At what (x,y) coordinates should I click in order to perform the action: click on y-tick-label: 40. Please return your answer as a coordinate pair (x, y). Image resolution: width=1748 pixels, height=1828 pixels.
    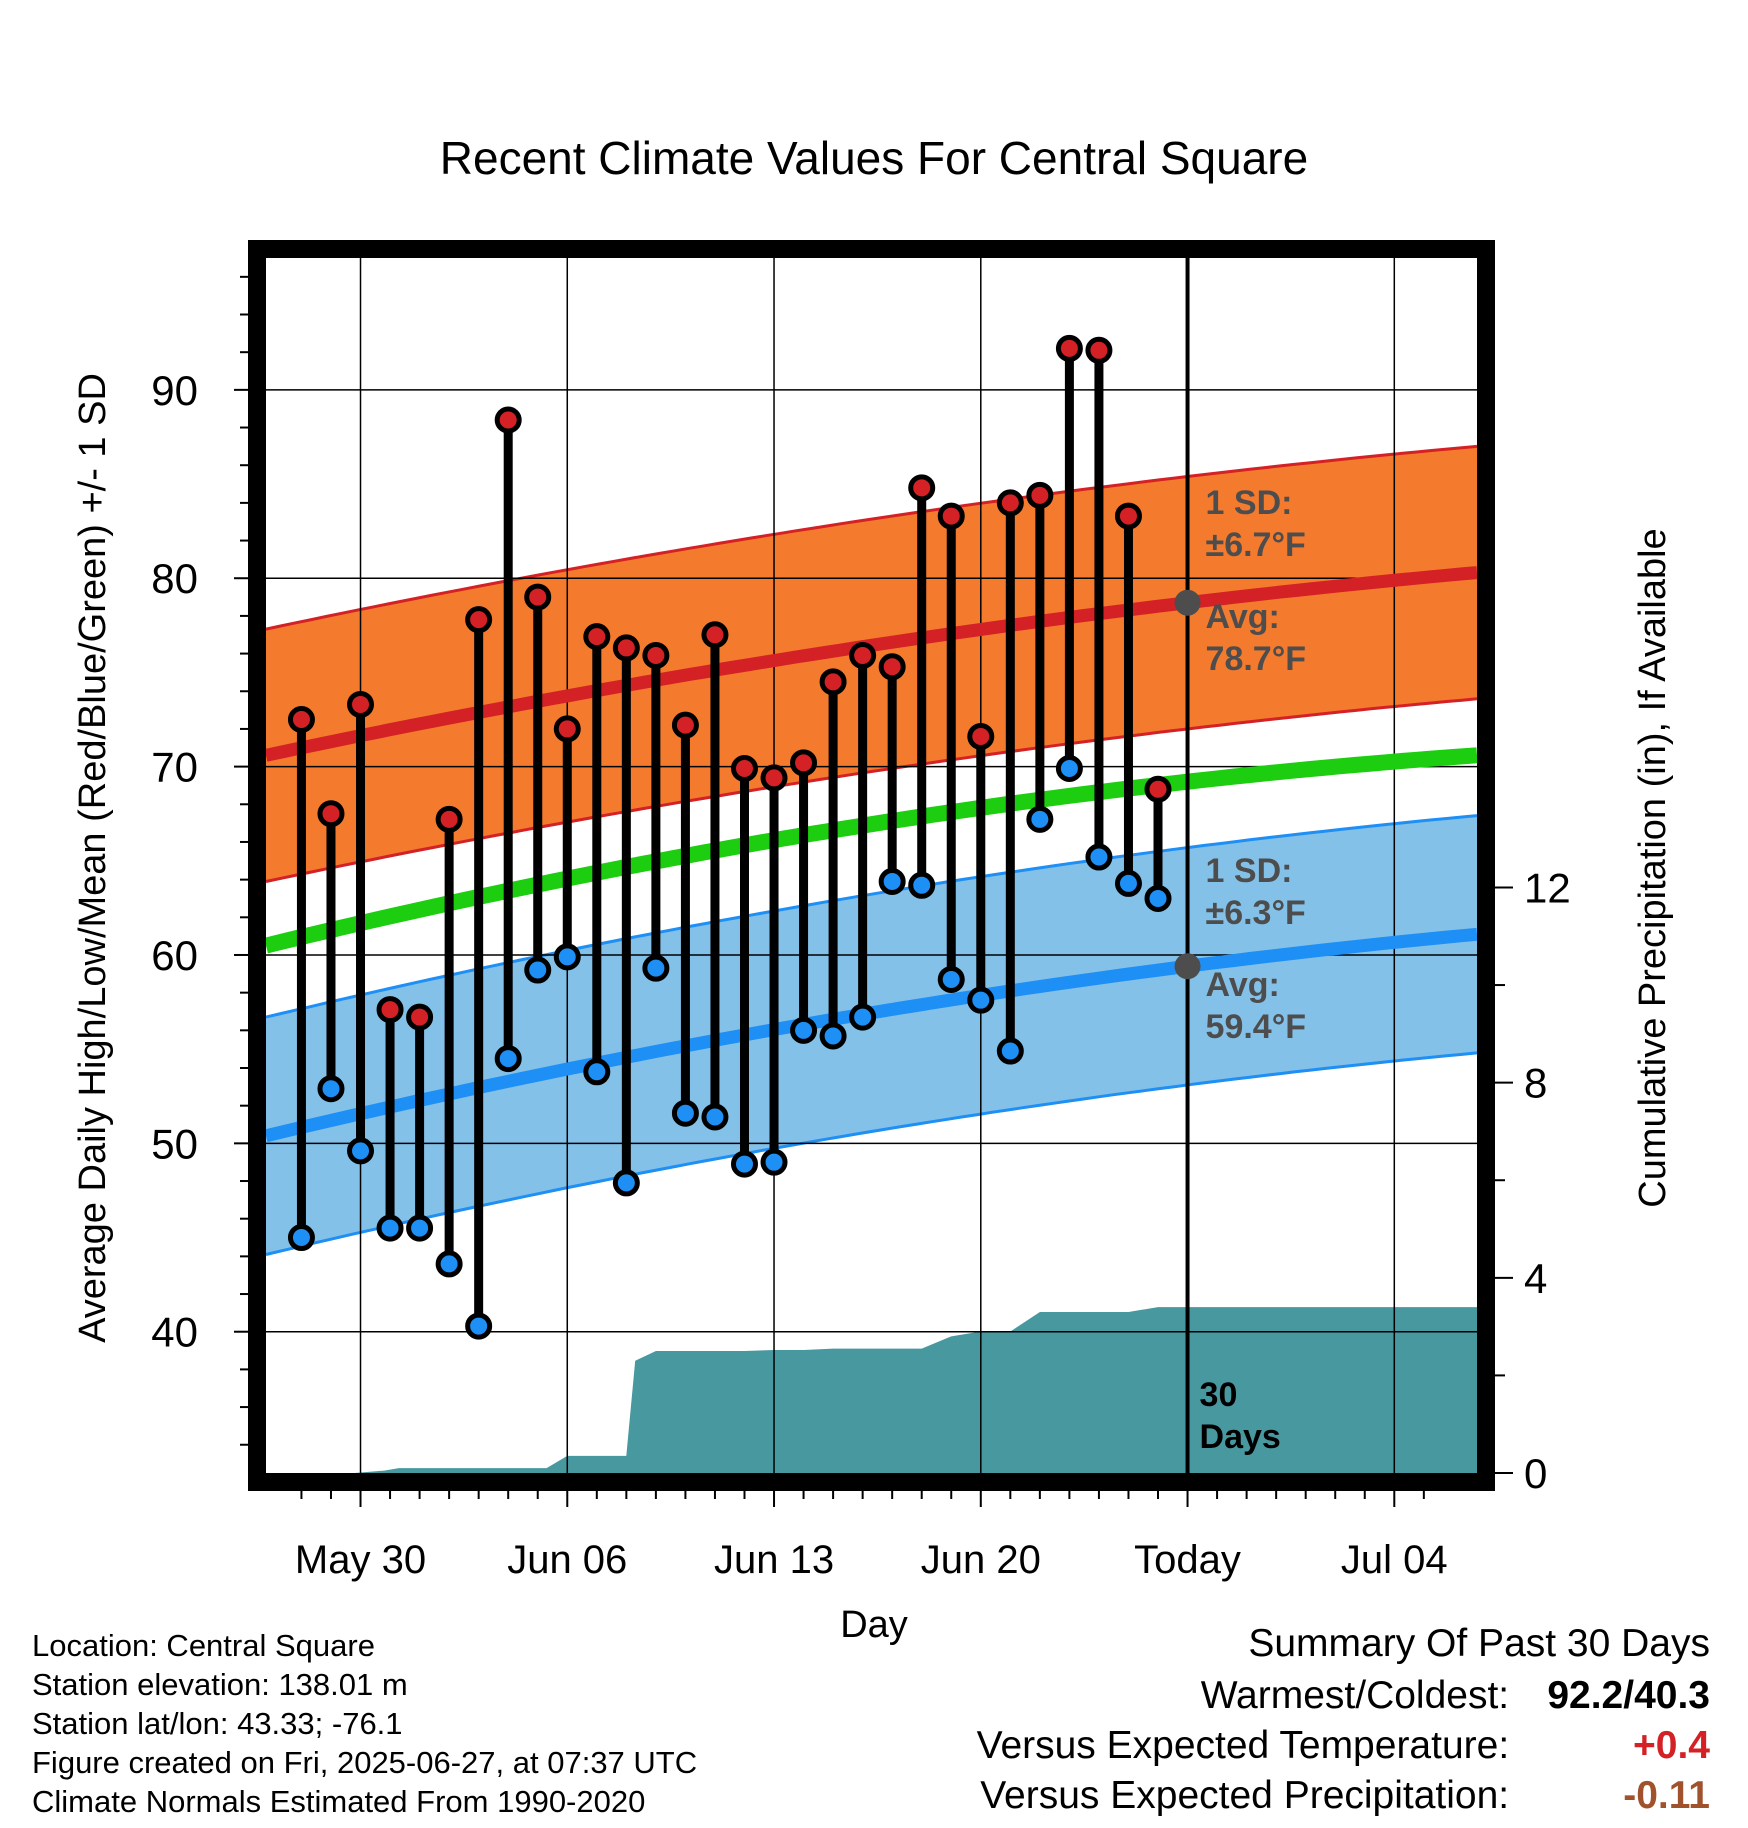
    Looking at the image, I should click on (174, 1332).